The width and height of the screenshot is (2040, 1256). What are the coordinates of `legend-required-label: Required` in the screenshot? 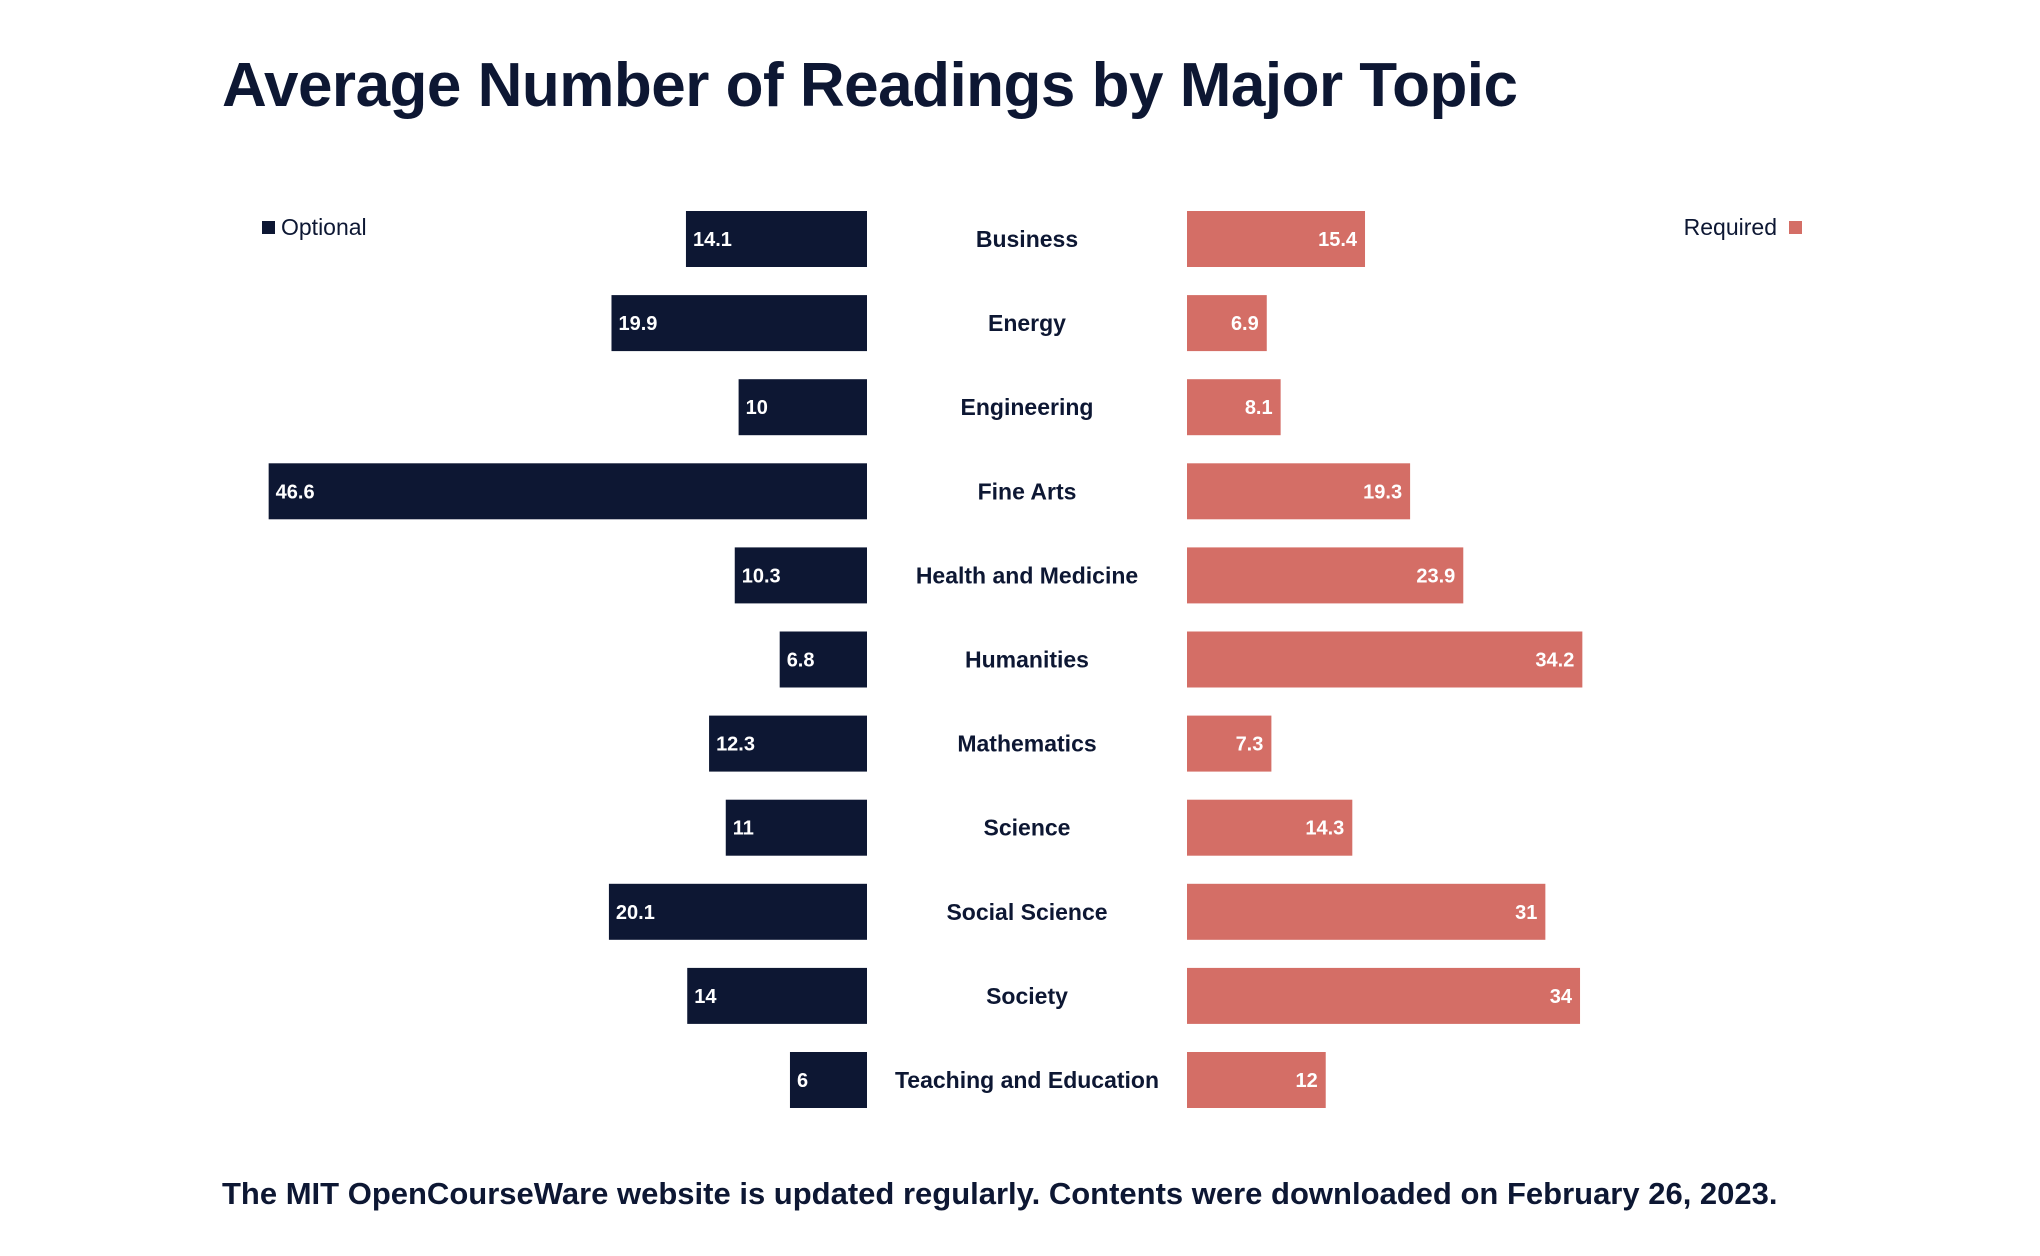 It's located at (1730, 227).